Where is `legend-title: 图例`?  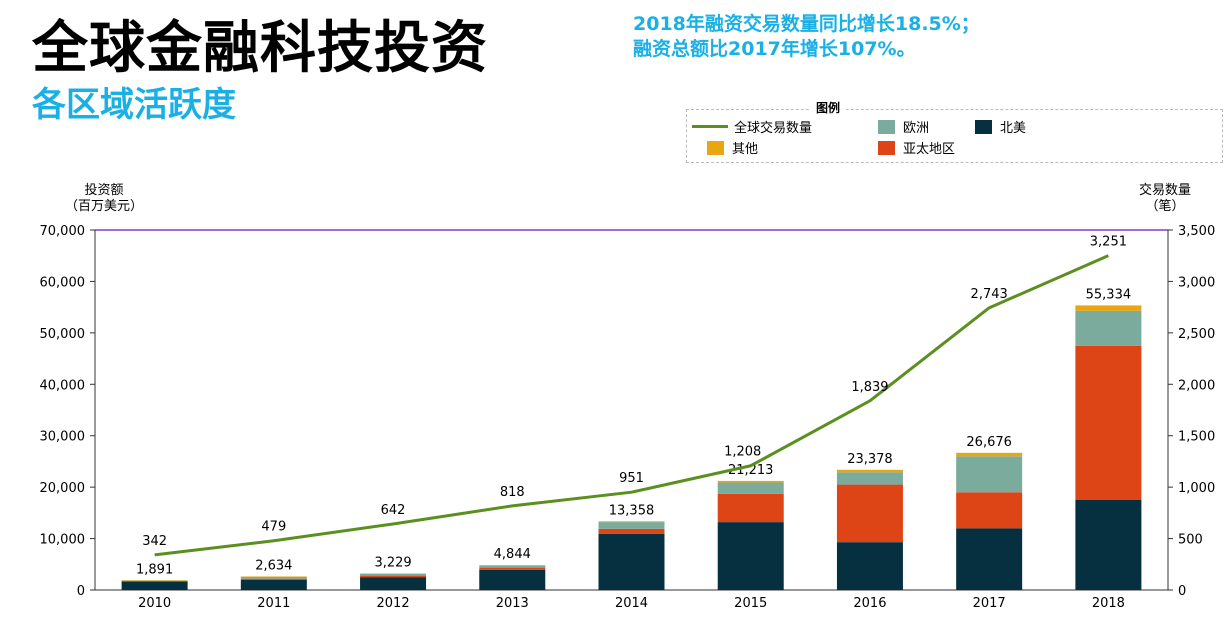 legend-title: 图例 is located at coordinates (828, 107).